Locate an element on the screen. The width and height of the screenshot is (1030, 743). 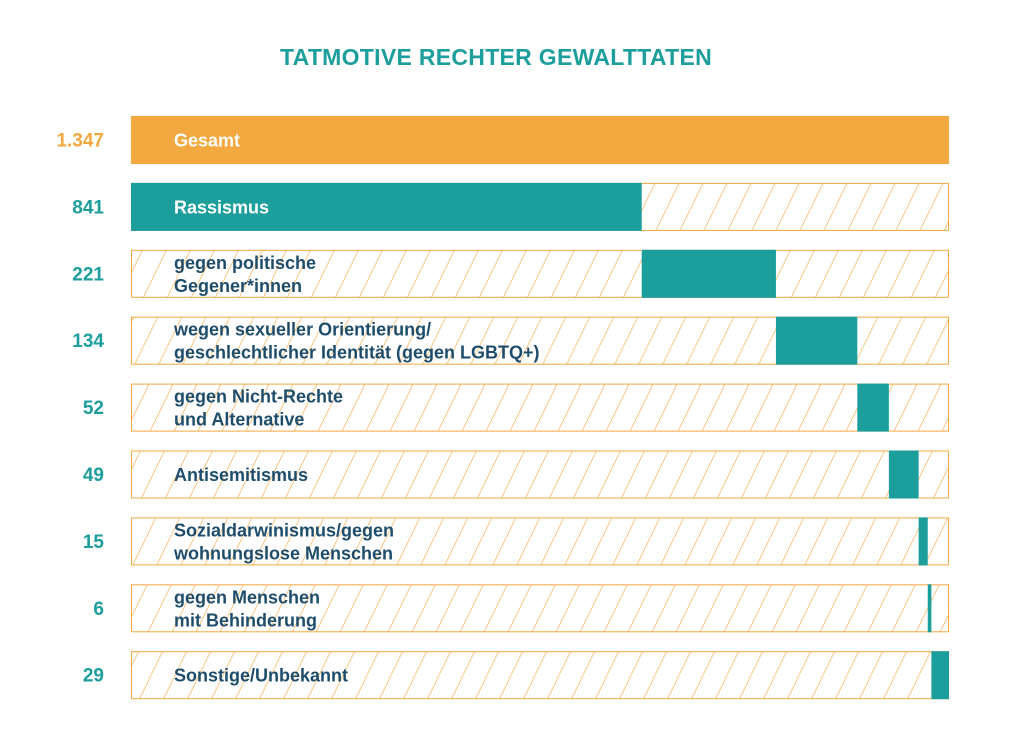
value-label: 49 is located at coordinates (93, 475).